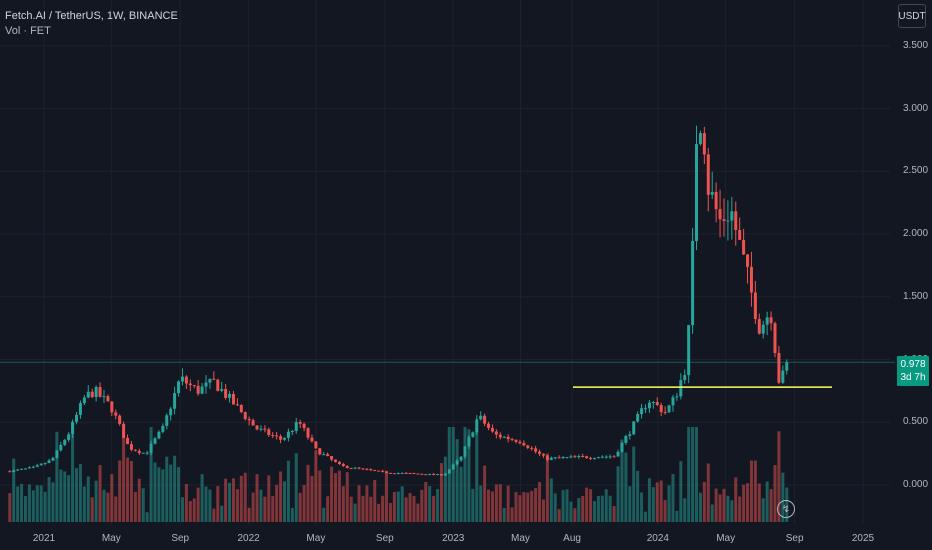  What do you see at coordinates (786, 509) in the screenshot?
I see `lightning-circle-icon: ↯` at bounding box center [786, 509].